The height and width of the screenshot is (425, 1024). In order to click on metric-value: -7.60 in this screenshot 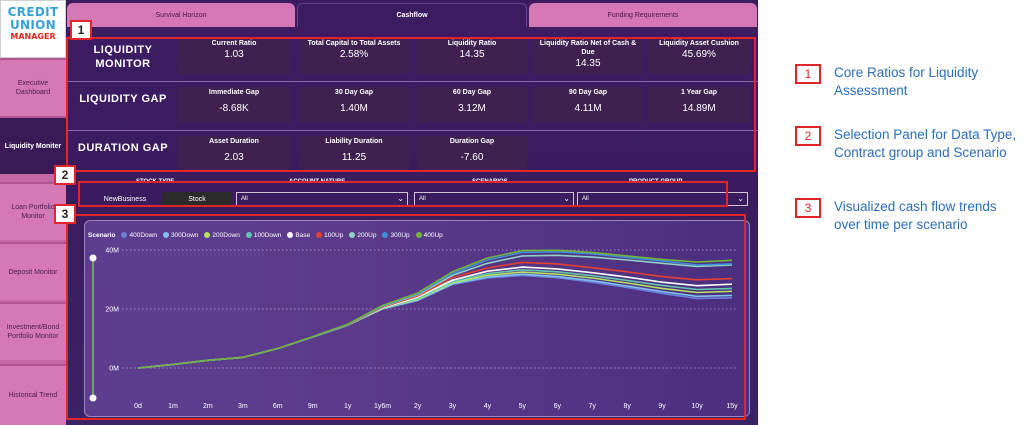, I will do `click(472, 157)`.